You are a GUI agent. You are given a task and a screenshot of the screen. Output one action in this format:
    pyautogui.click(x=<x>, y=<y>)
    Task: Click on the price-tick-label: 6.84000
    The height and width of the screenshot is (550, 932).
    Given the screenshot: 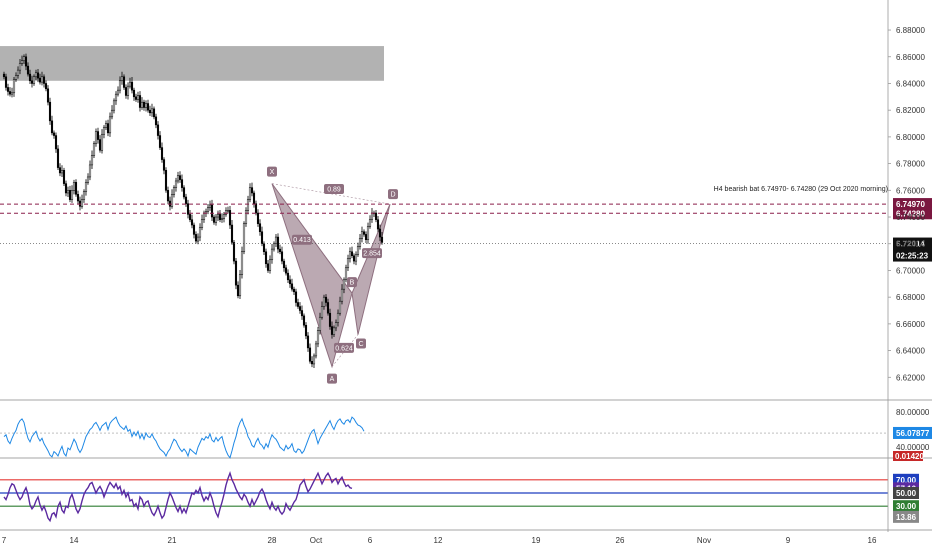 What is the action you would take?
    pyautogui.click(x=910, y=83)
    